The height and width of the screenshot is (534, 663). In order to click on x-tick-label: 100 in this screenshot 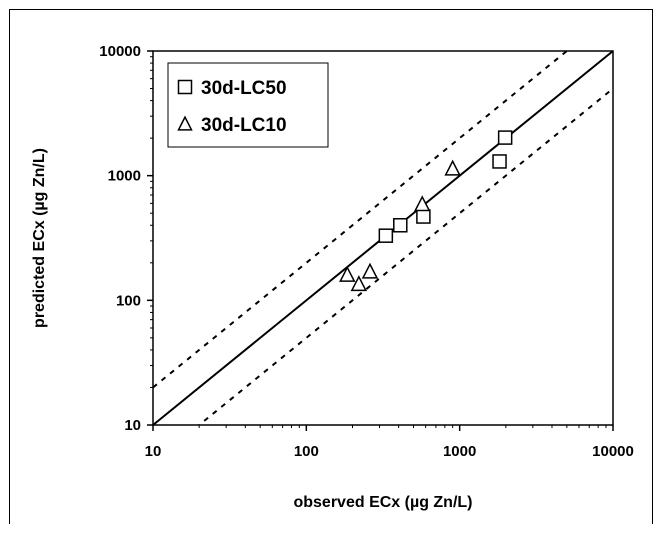, I will do `click(306, 451)`.